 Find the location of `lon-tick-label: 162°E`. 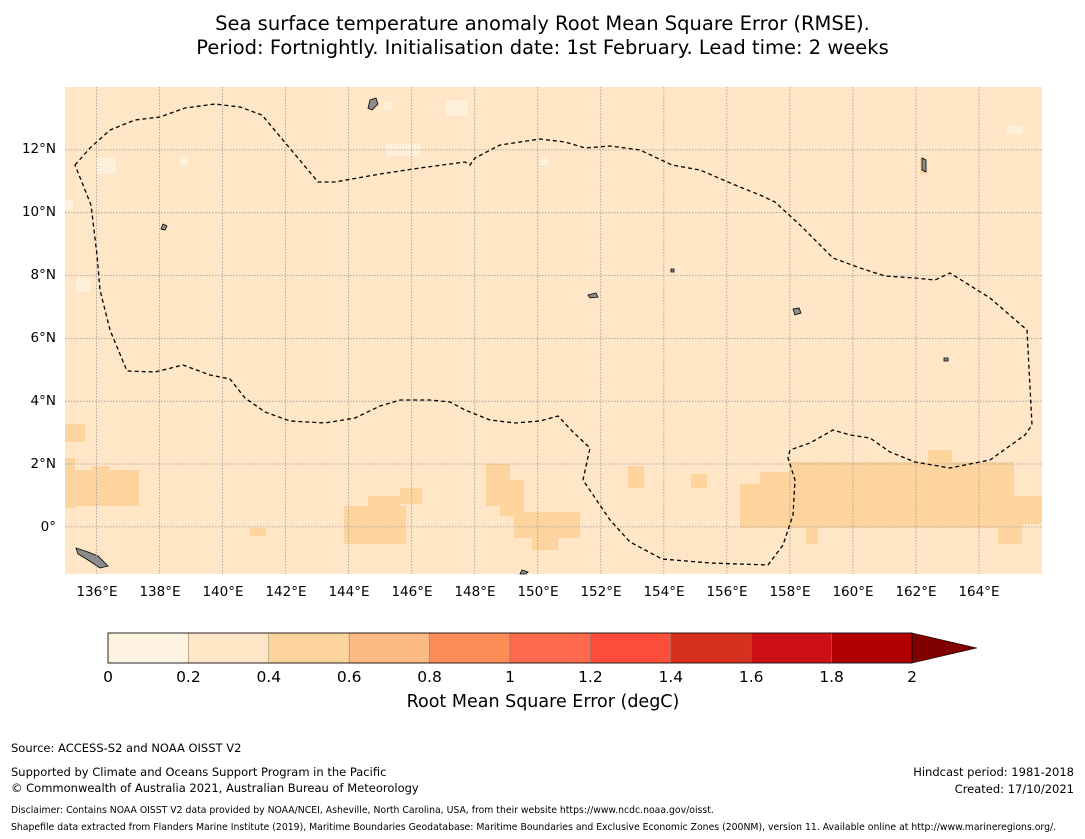

lon-tick-label: 162°E is located at coordinates (916, 592).